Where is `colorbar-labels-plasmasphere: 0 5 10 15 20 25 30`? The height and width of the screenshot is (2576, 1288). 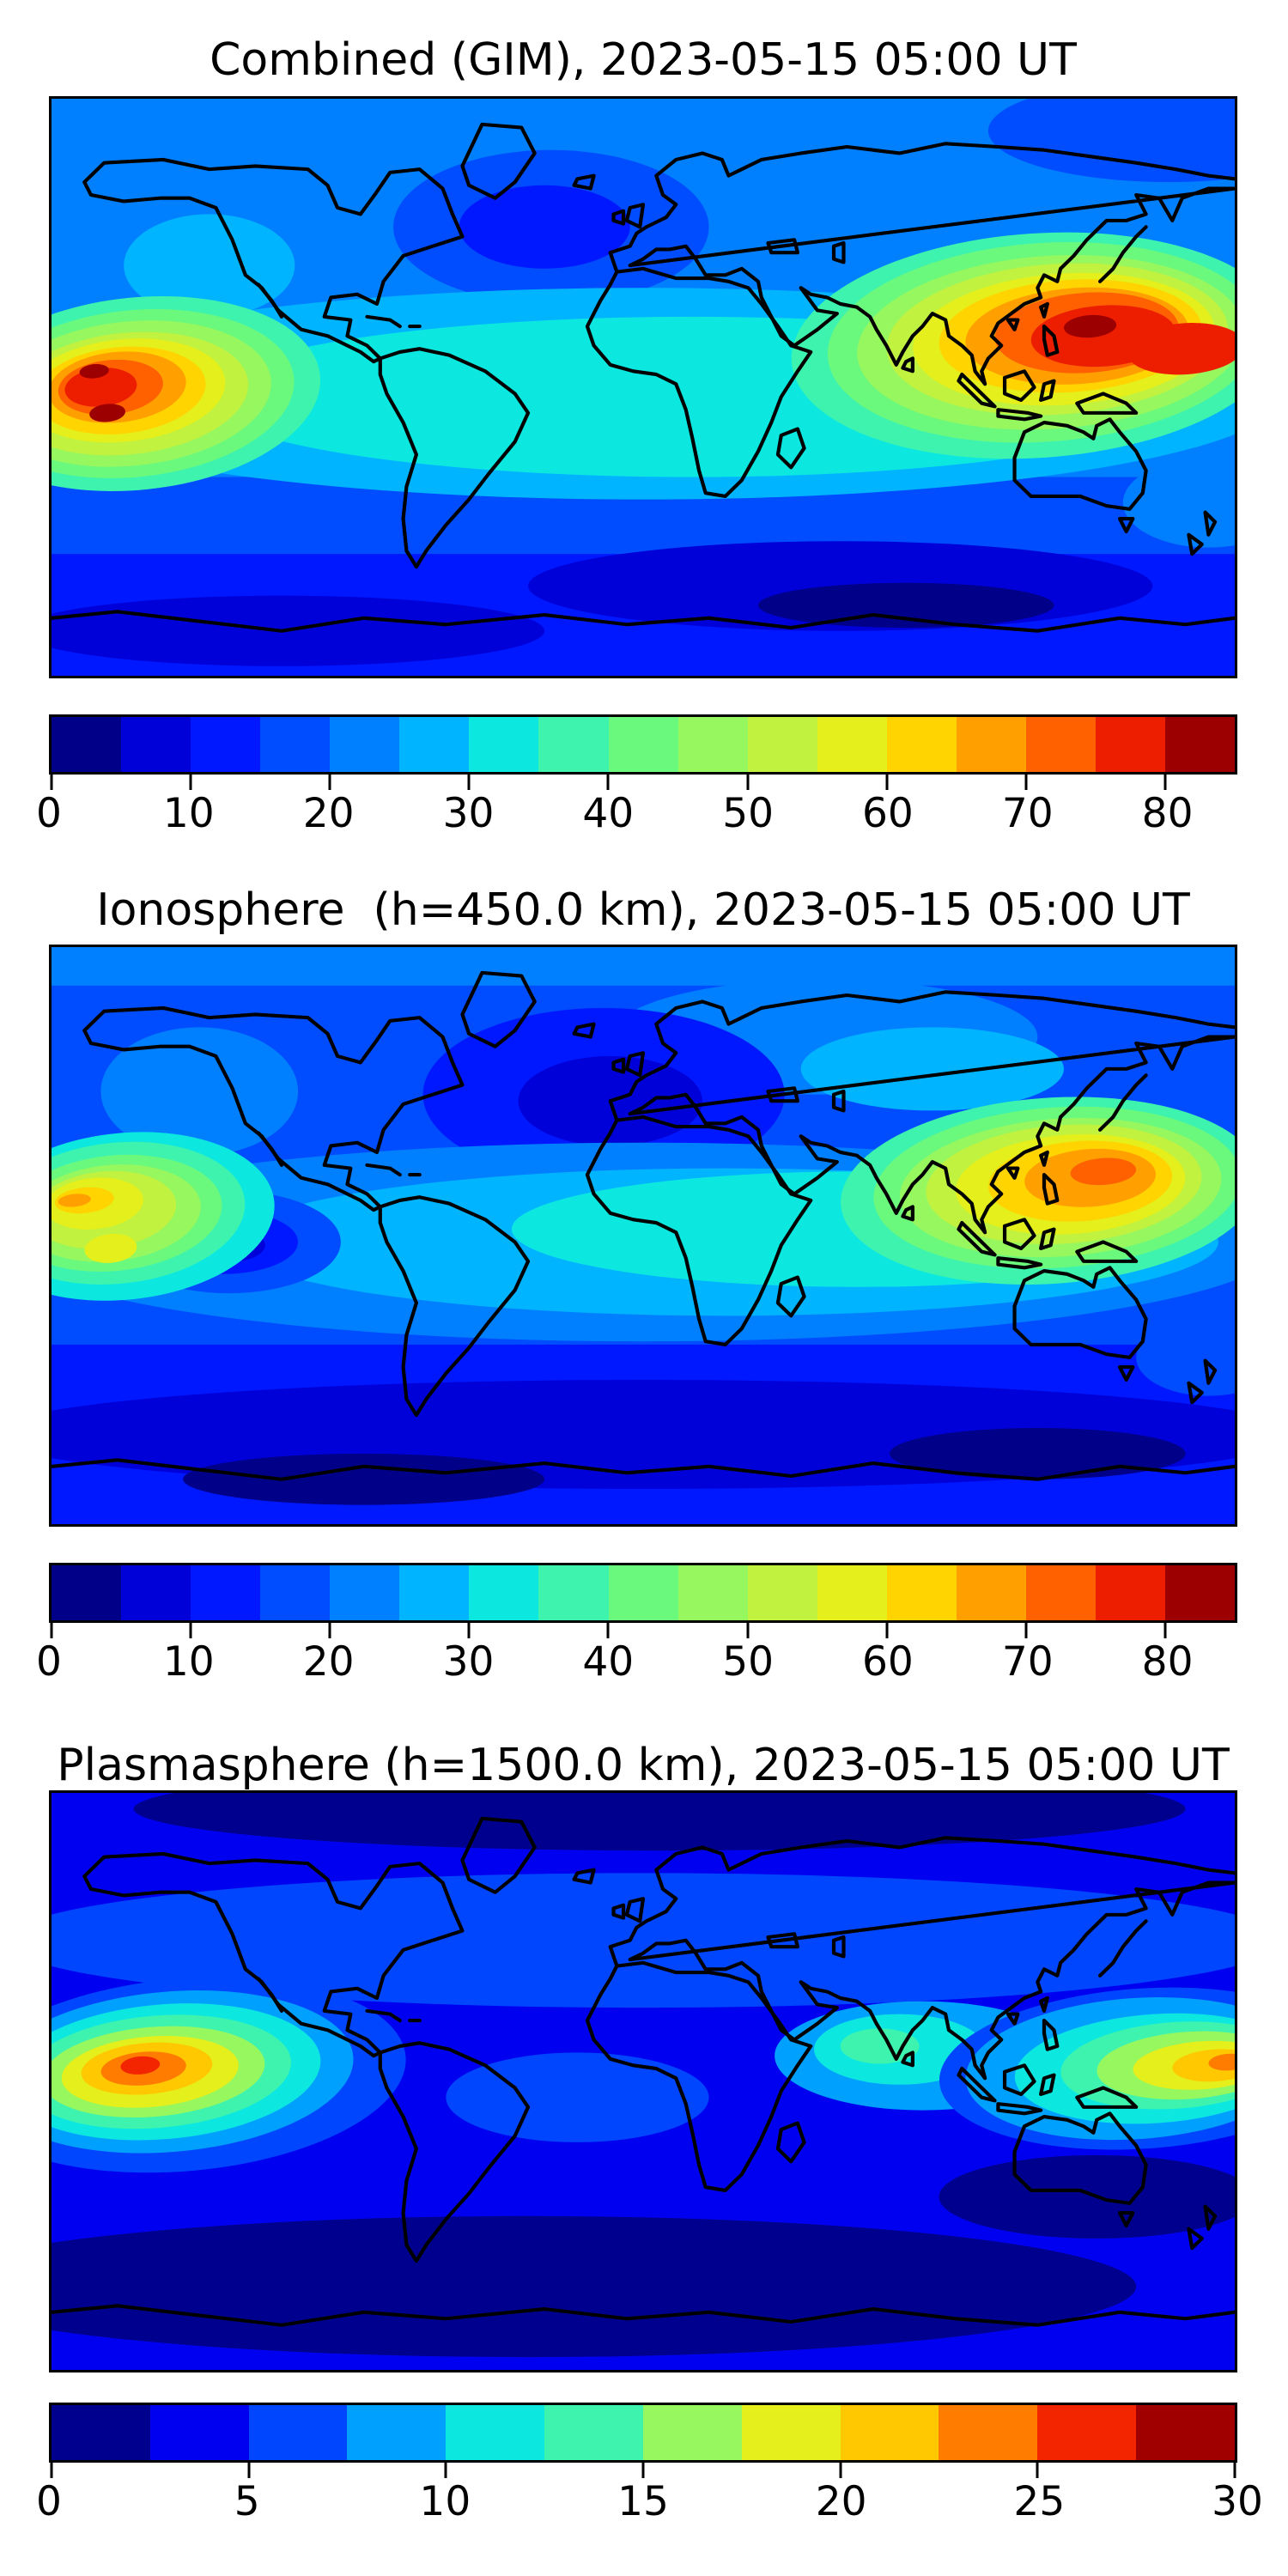
colorbar-labels-plasmasphere: 0 5 10 15 20 25 30 is located at coordinates (649, 2504).